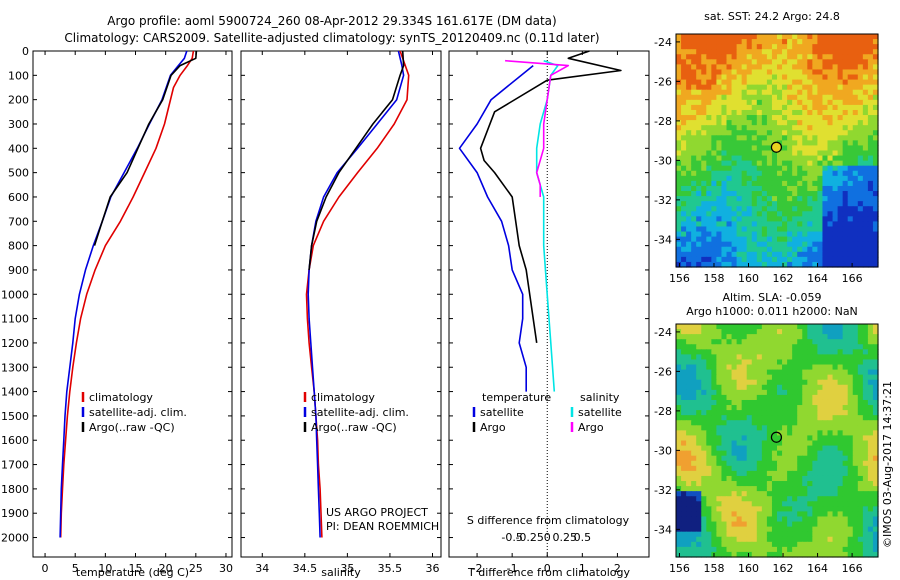 Image resolution: width=900 pixels, height=580 pixels. I want to click on x-tick-label: 158, so click(713, 278).